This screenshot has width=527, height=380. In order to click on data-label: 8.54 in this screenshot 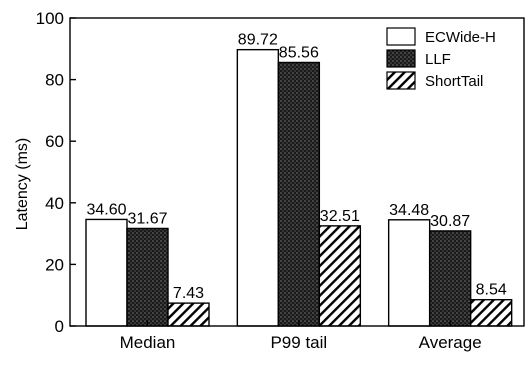, I will do `click(491, 290)`.